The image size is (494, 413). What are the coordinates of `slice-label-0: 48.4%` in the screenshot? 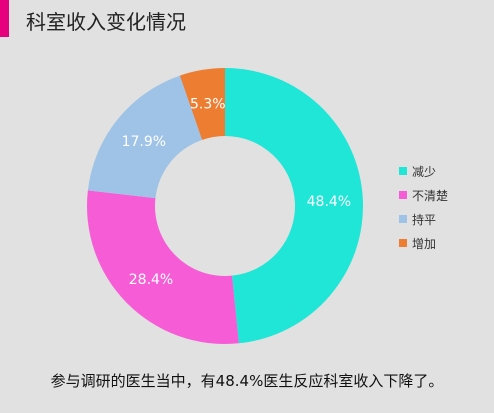 It's located at (329, 202).